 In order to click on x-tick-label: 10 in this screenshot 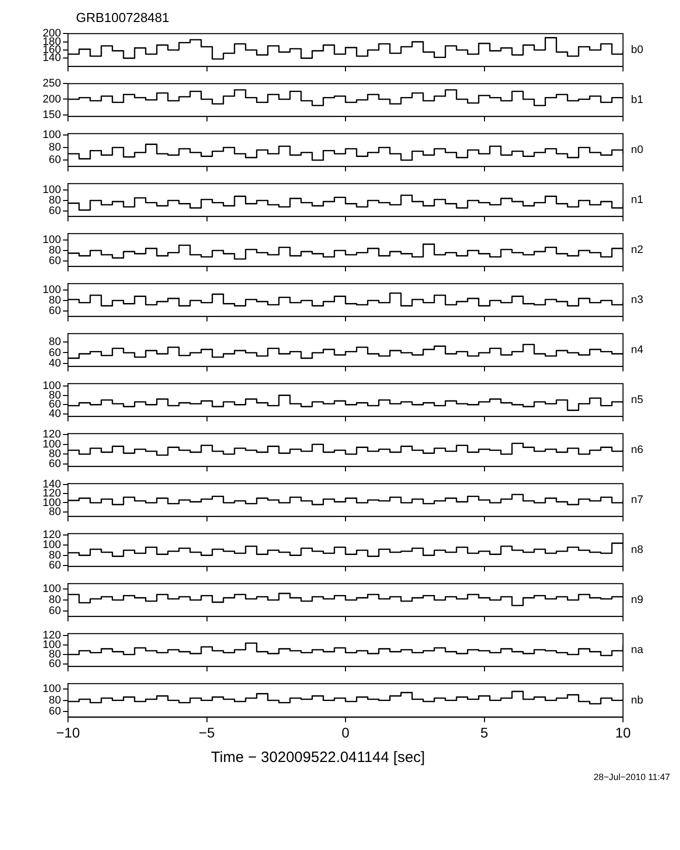, I will do `click(623, 732)`.